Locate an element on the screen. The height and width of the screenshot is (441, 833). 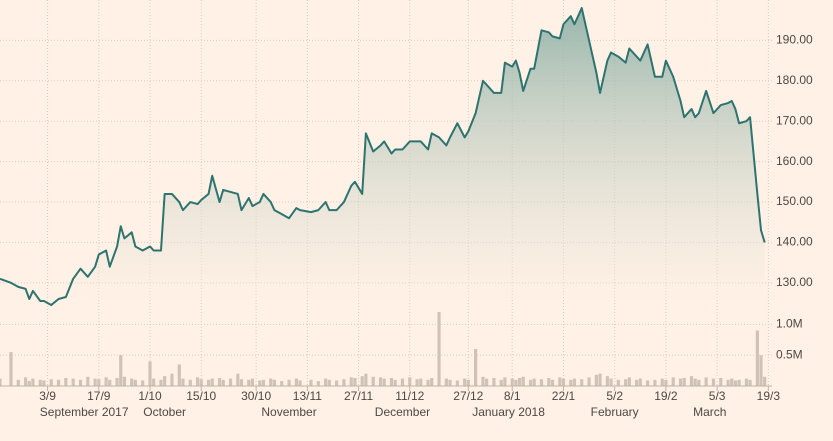
x-tick-label: 27/12 is located at coordinates (468, 396).